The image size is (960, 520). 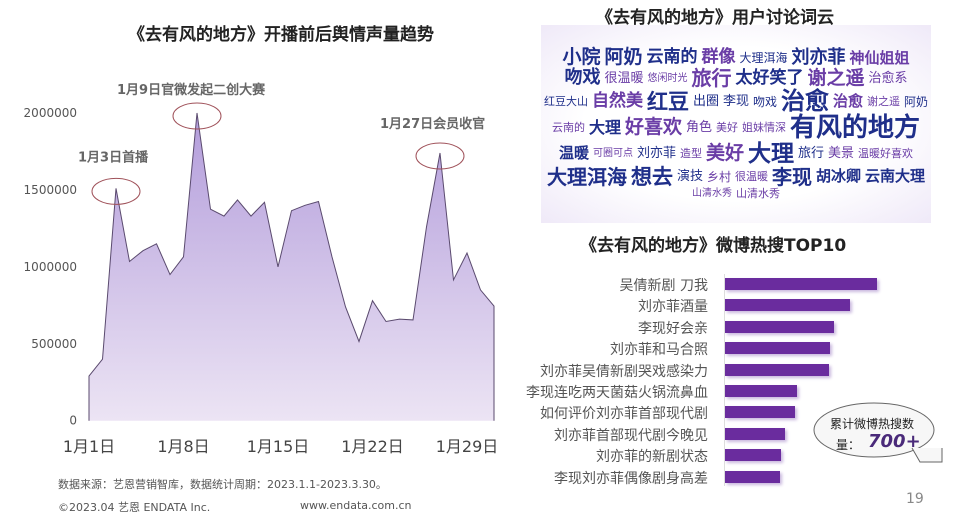 What do you see at coordinates (134, 507) in the screenshot?
I see `copyright: ©2023.04 艺恩 ENDATA Inc.` at bounding box center [134, 507].